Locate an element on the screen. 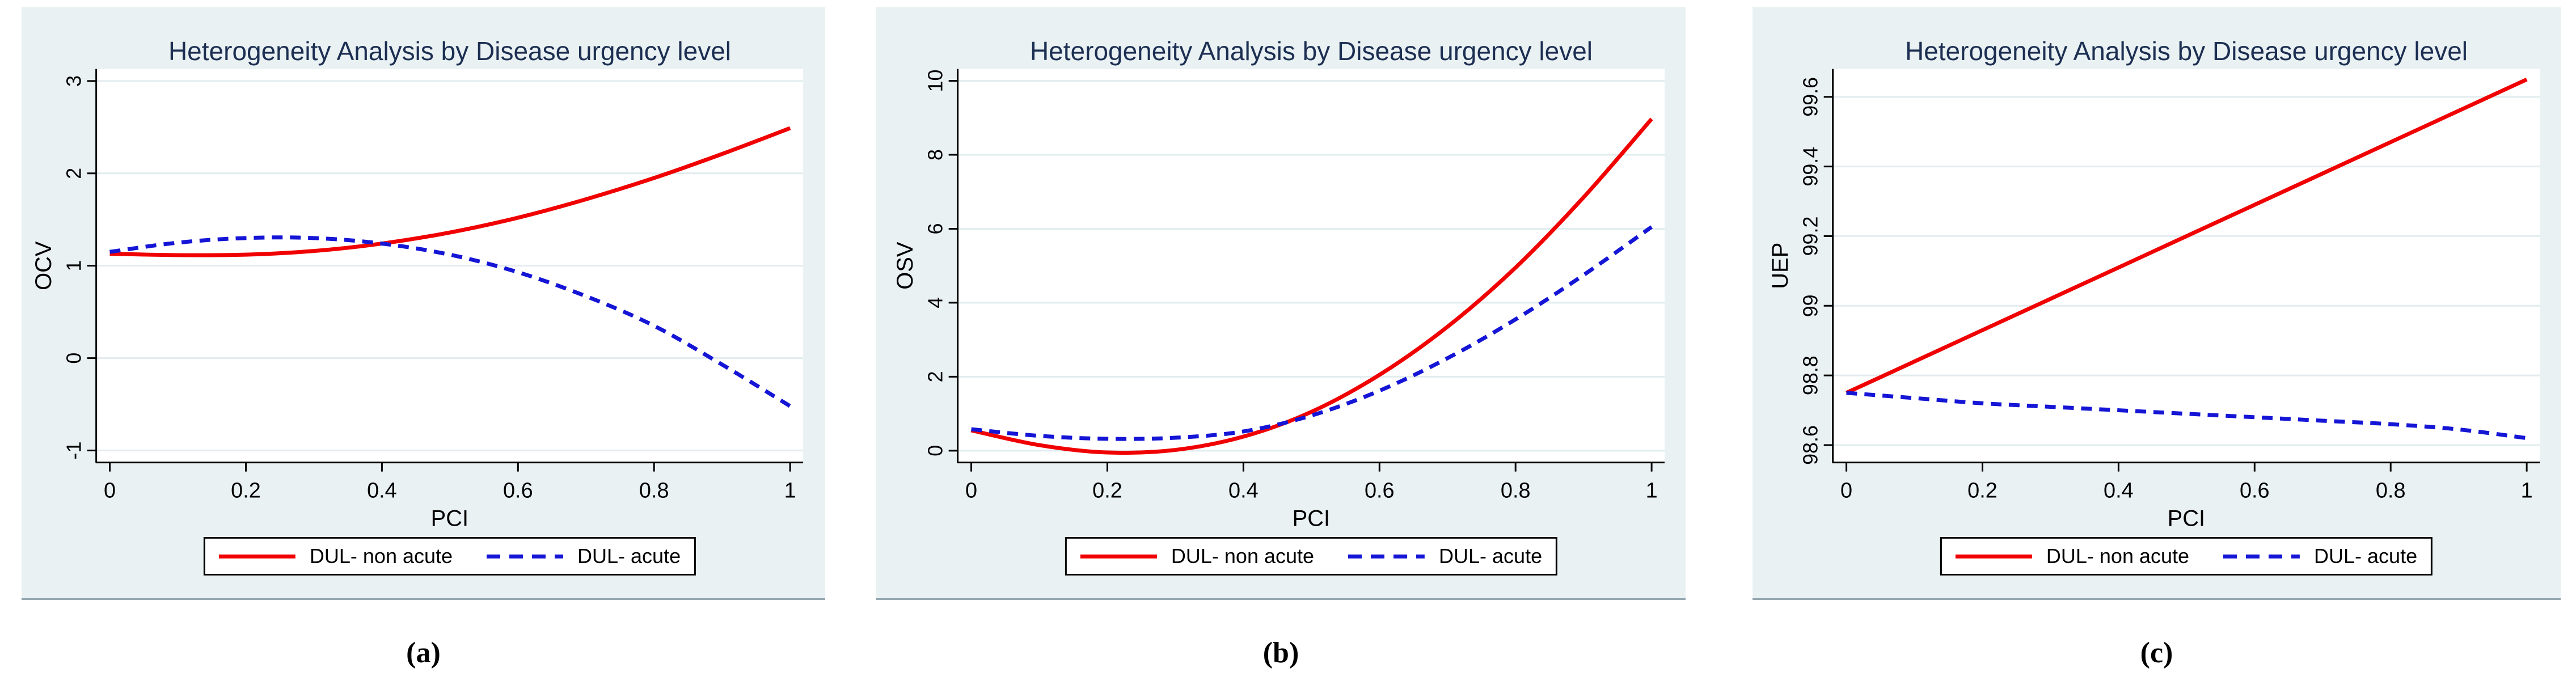 The height and width of the screenshot is (694, 2576). y-tick-label: 10 is located at coordinates (935, 81).